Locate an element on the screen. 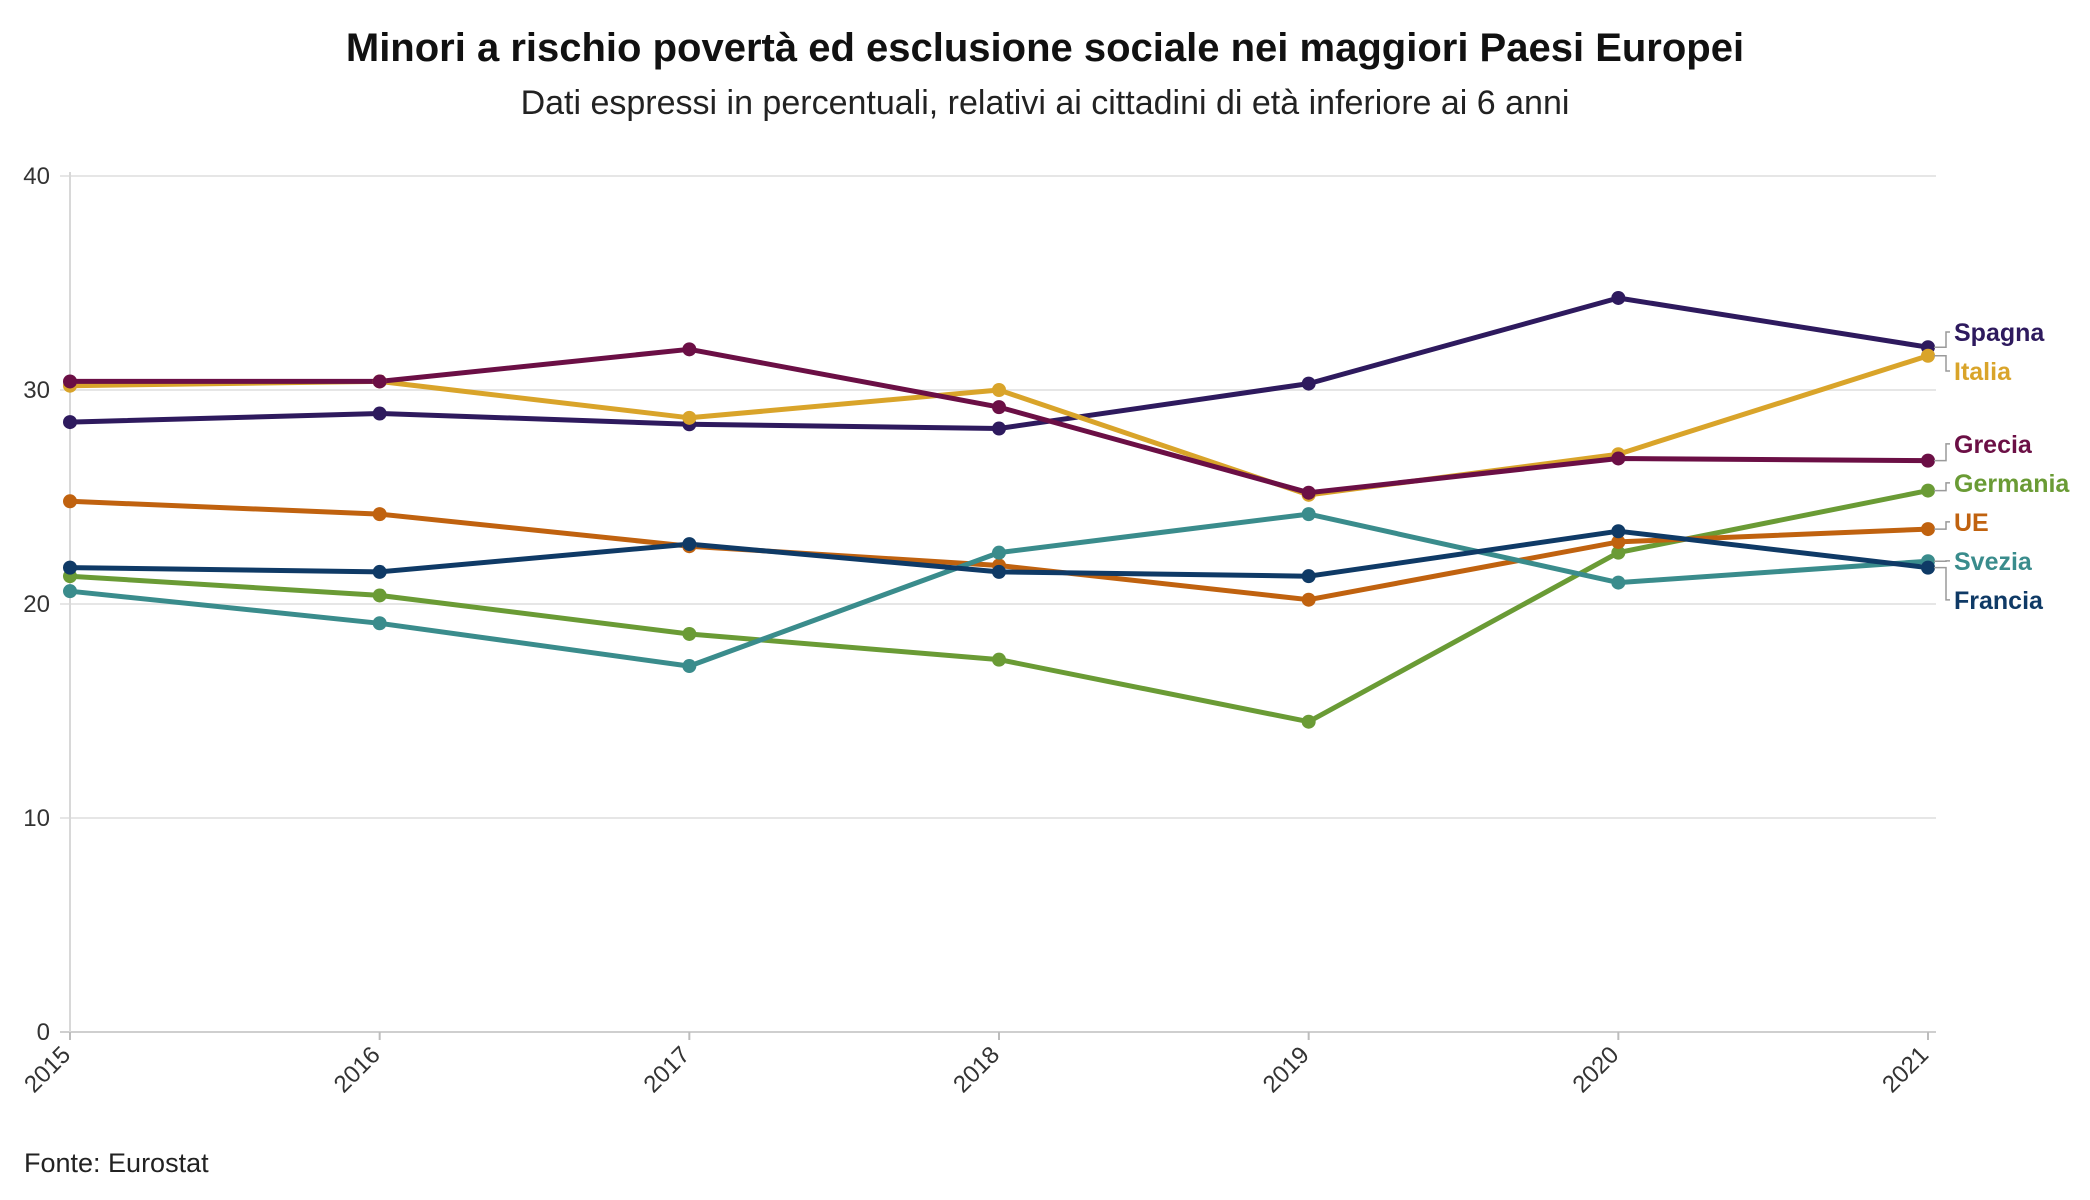 This screenshot has height=1200, width=2090. x-tick-label: 2016 is located at coordinates (357, 1069).